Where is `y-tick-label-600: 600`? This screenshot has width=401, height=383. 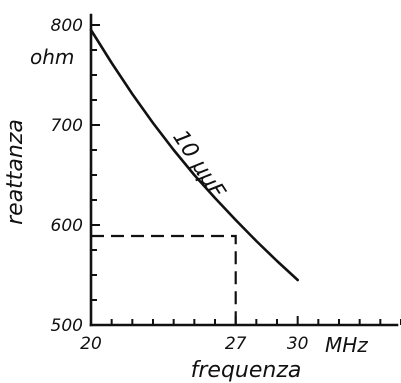 y-tick-label-600: 600 is located at coordinates (67, 226).